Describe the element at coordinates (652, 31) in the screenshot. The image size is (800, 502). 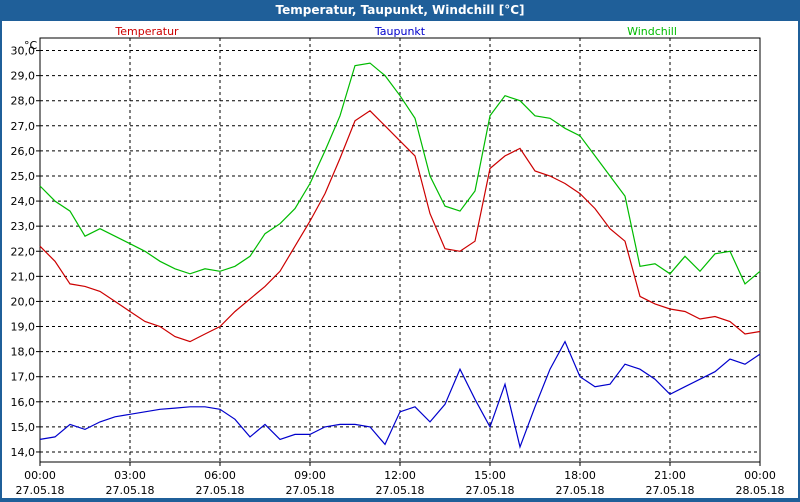
I see `legend-windchill: Windchill` at that location.